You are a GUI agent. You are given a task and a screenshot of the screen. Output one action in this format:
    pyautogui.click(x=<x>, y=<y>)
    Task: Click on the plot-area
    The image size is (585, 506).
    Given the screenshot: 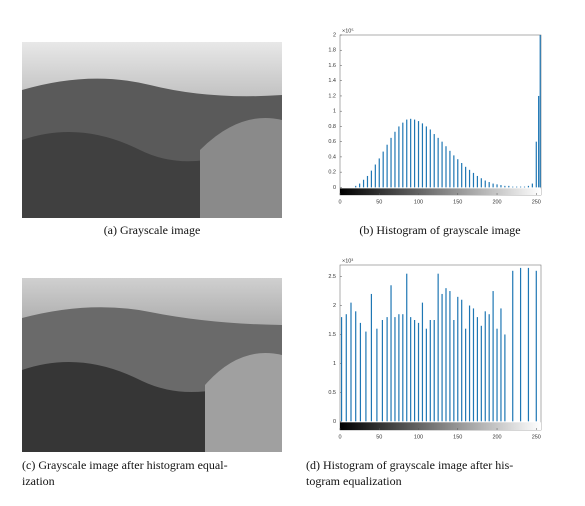 What is the action you would take?
    pyautogui.click(x=440, y=347)
    